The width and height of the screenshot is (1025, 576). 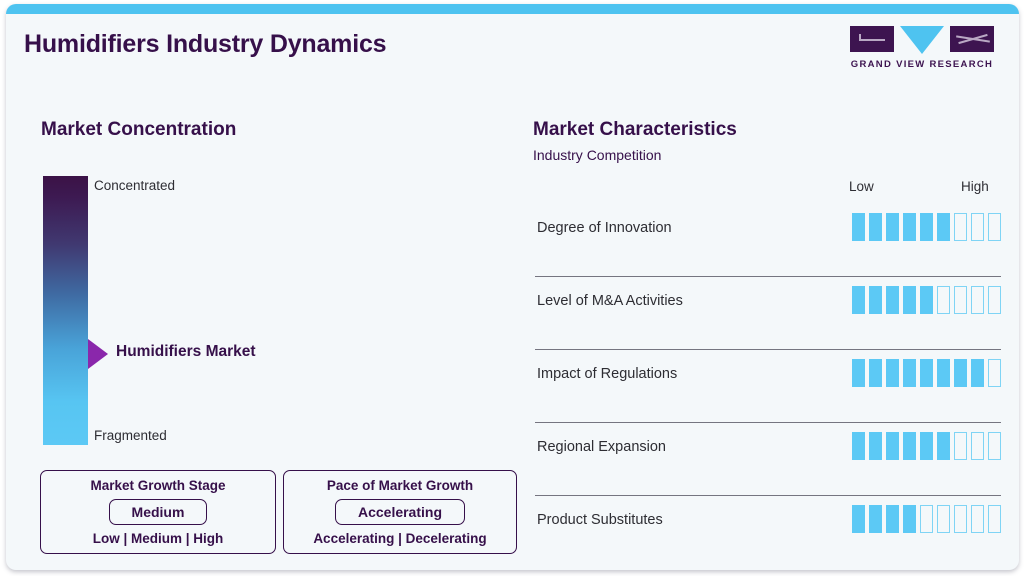 I want to click on pace-of-market-growth-value: Accelerating, so click(x=400, y=512).